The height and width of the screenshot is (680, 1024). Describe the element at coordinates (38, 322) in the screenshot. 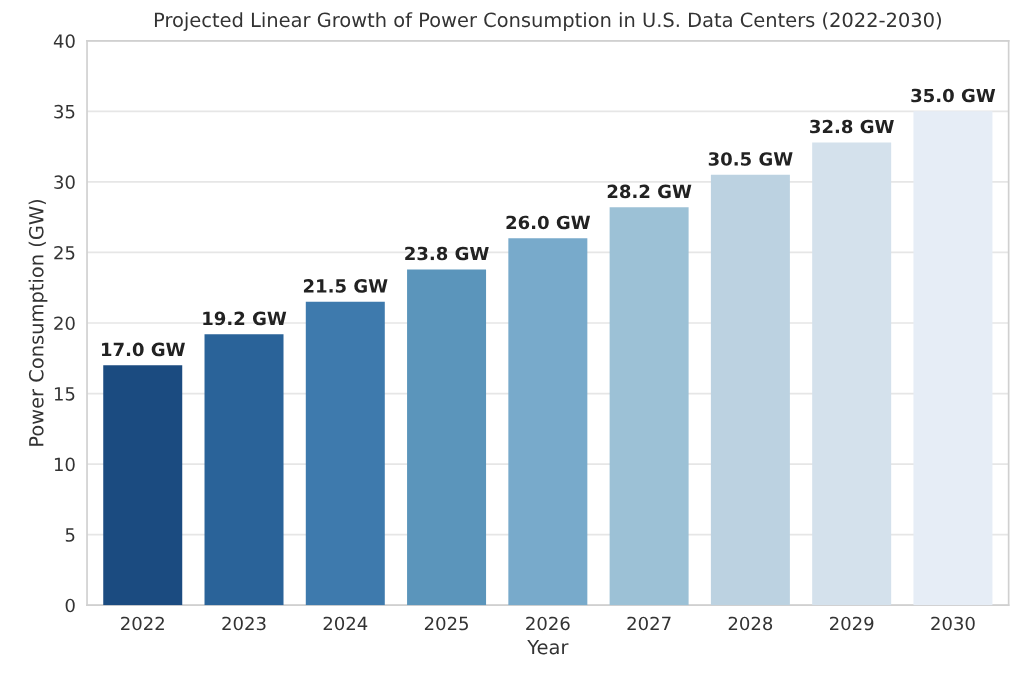

I see `y-axis-title: Power Consumption (GW)` at that location.